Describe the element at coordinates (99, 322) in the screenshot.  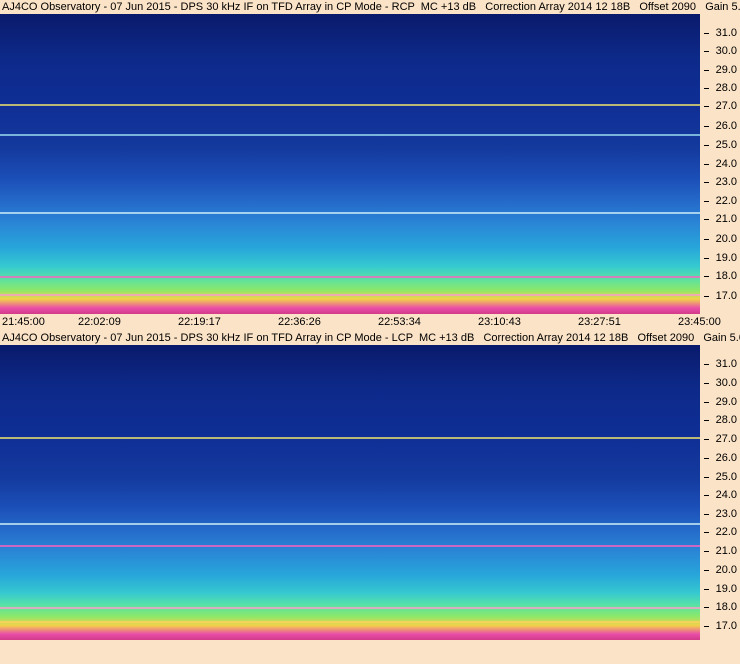
I see `x-tick-label: 22:02:09` at that location.